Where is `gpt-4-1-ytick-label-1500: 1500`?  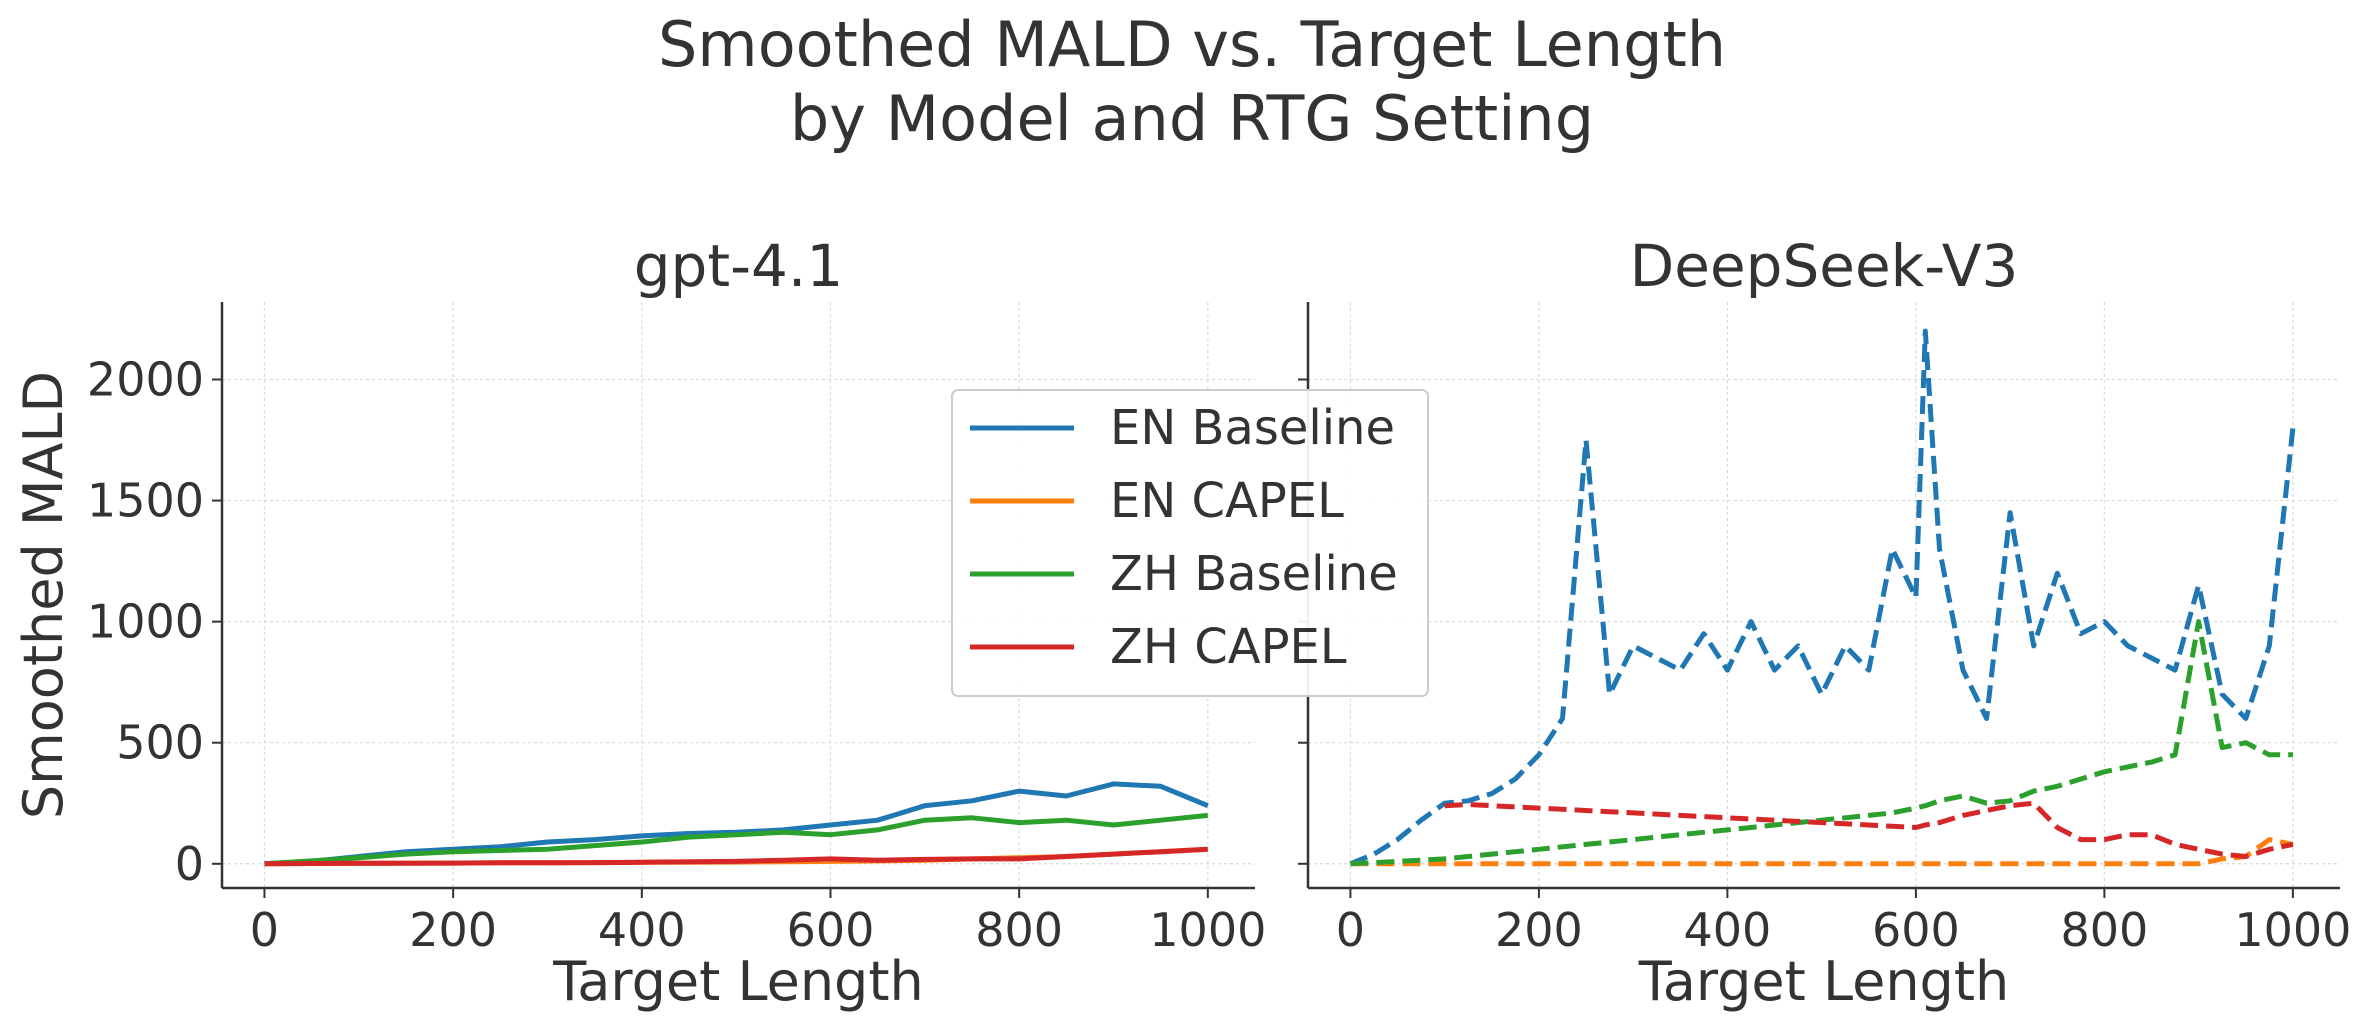 gpt-4-1-ytick-label-1500: 1500 is located at coordinates (145, 501).